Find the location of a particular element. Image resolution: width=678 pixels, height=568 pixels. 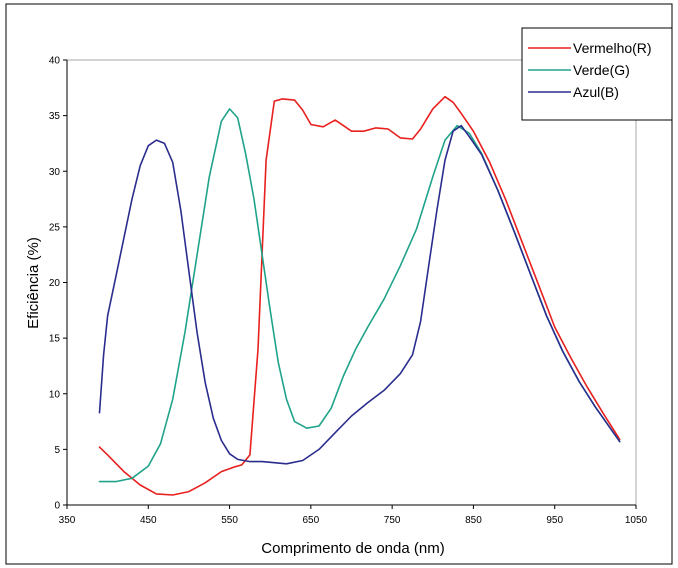

legend-box is located at coordinates (597, 74).